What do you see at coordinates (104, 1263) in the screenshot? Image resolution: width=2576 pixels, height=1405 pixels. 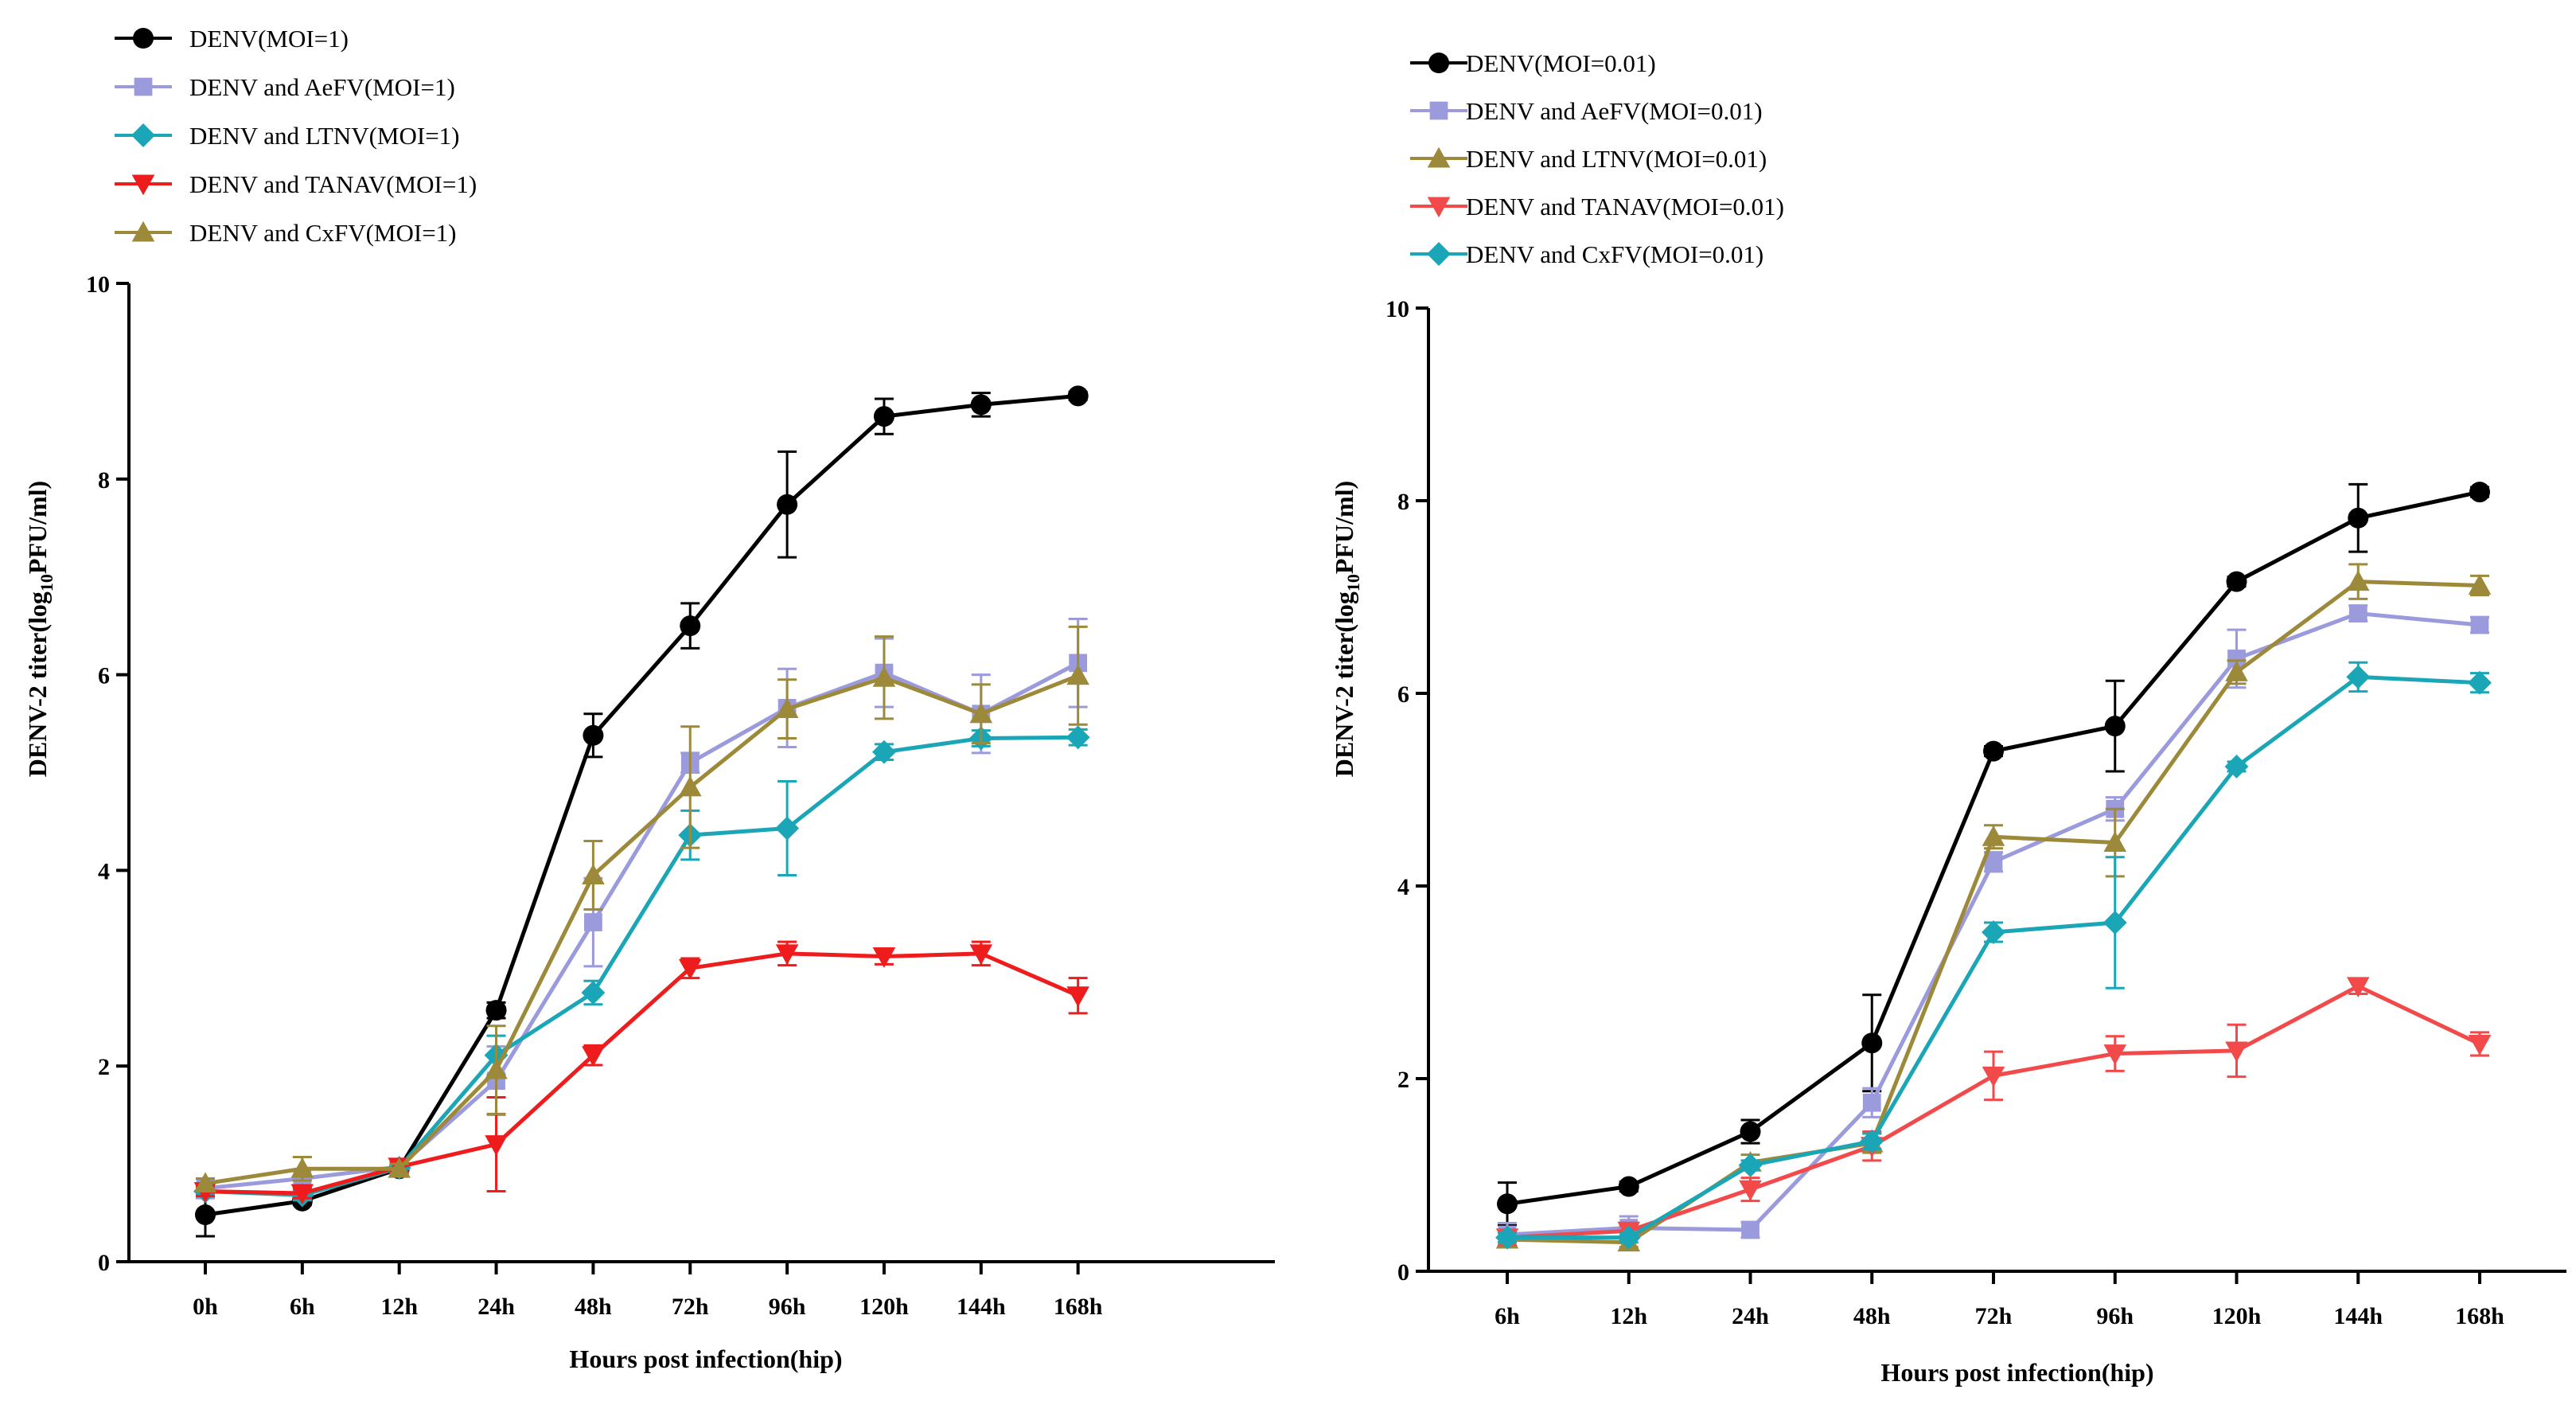 I see `y-tick-label: 0` at bounding box center [104, 1263].